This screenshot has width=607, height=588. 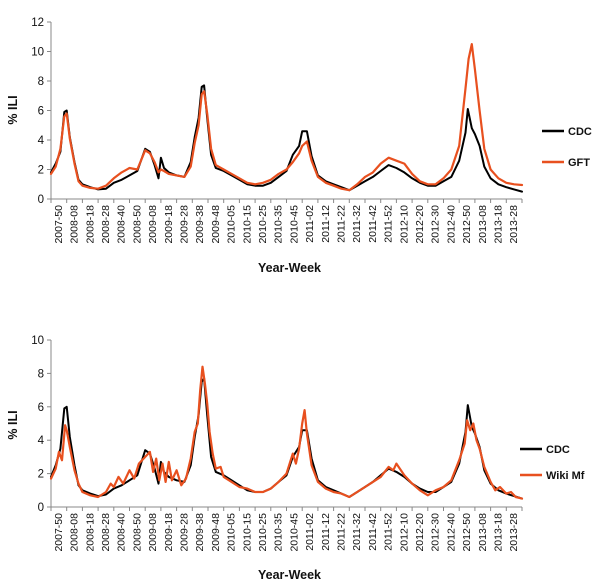 What do you see at coordinates (579, 163) in the screenshot?
I see `legend-label: GFT` at bounding box center [579, 163].